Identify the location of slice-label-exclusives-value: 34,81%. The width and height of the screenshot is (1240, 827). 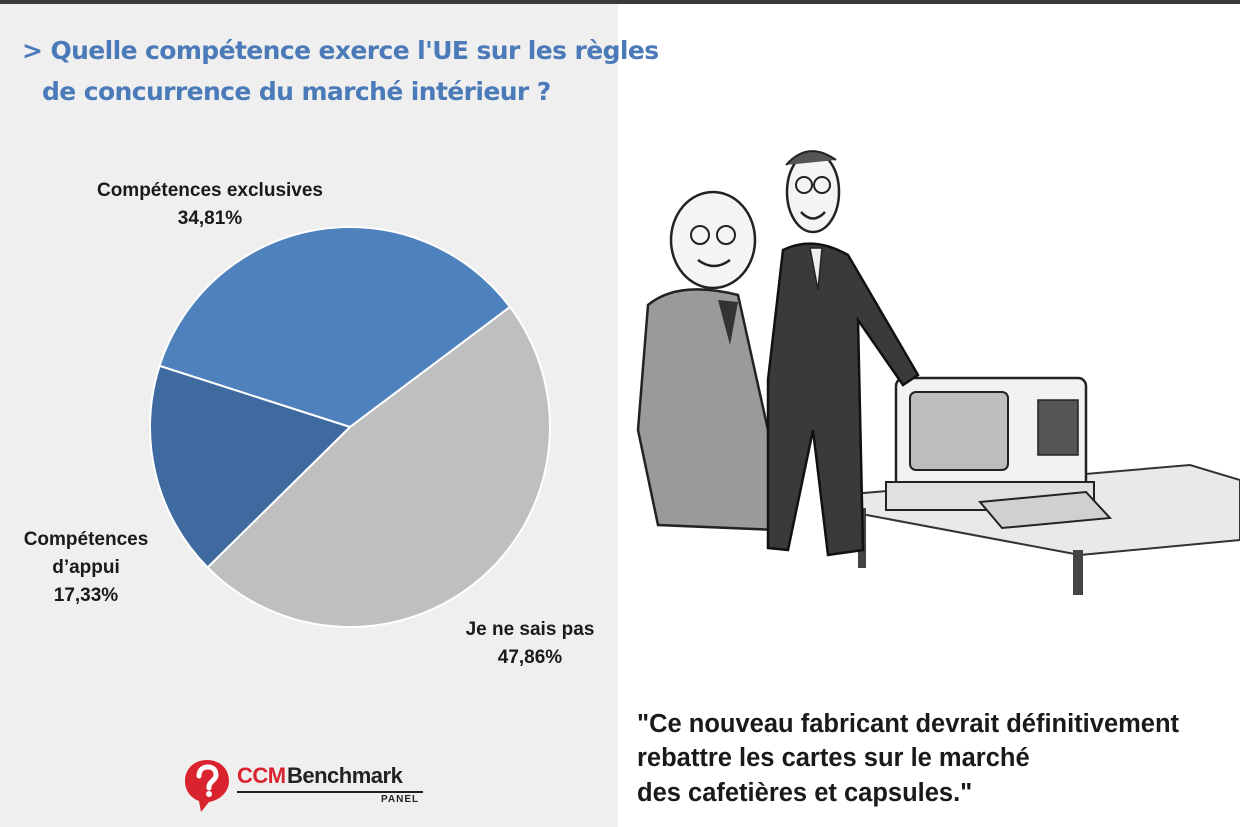
(210, 218).